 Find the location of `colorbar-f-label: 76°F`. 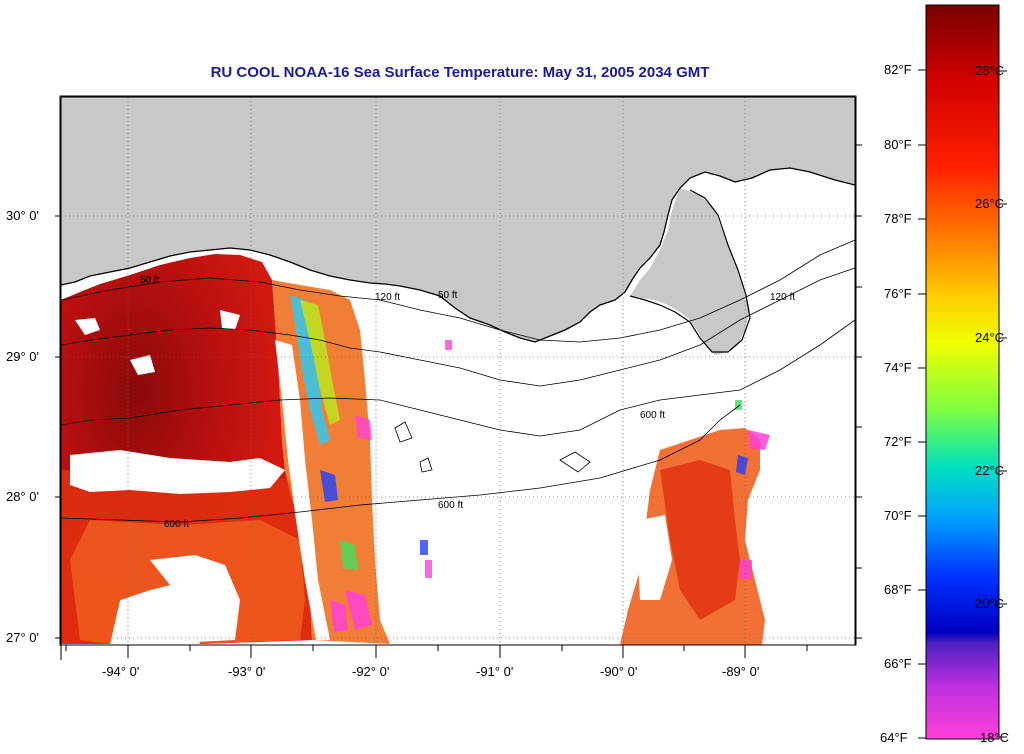

colorbar-f-label: 76°F is located at coordinates (898, 293).